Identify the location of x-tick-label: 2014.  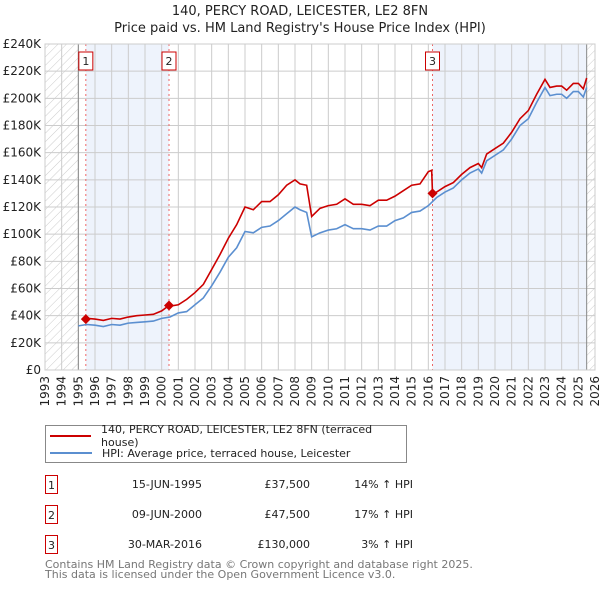
(395, 391).